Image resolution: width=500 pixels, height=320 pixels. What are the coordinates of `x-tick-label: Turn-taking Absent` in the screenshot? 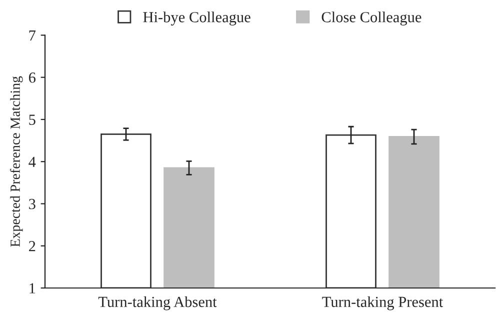 It's located at (157, 303).